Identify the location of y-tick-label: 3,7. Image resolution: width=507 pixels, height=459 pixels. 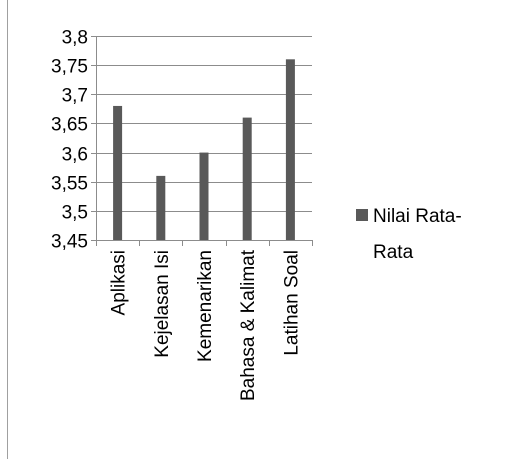
(75, 96).